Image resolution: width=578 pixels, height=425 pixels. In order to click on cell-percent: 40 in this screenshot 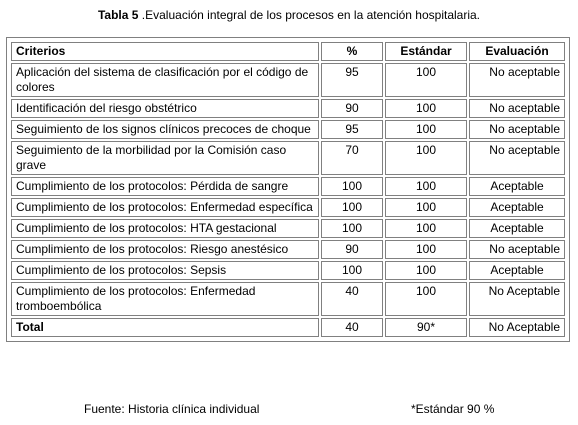, I will do `click(352, 299)`.